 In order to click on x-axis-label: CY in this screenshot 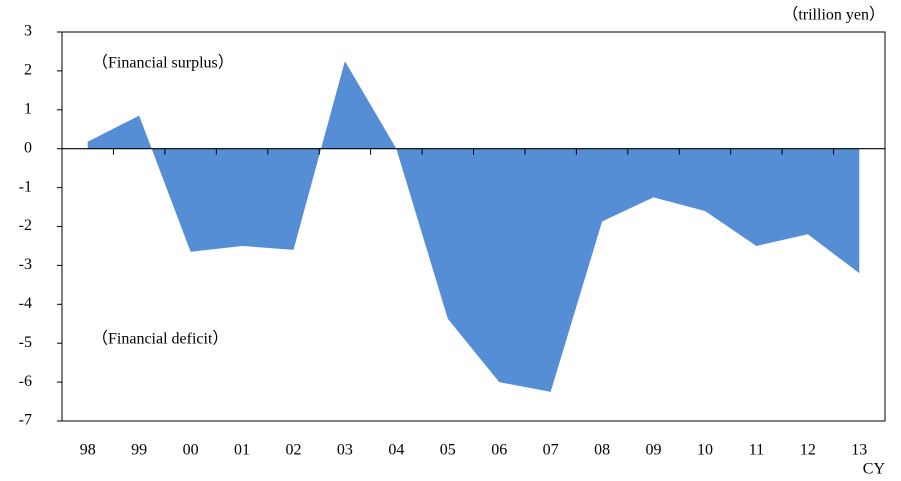, I will do `click(874, 469)`.